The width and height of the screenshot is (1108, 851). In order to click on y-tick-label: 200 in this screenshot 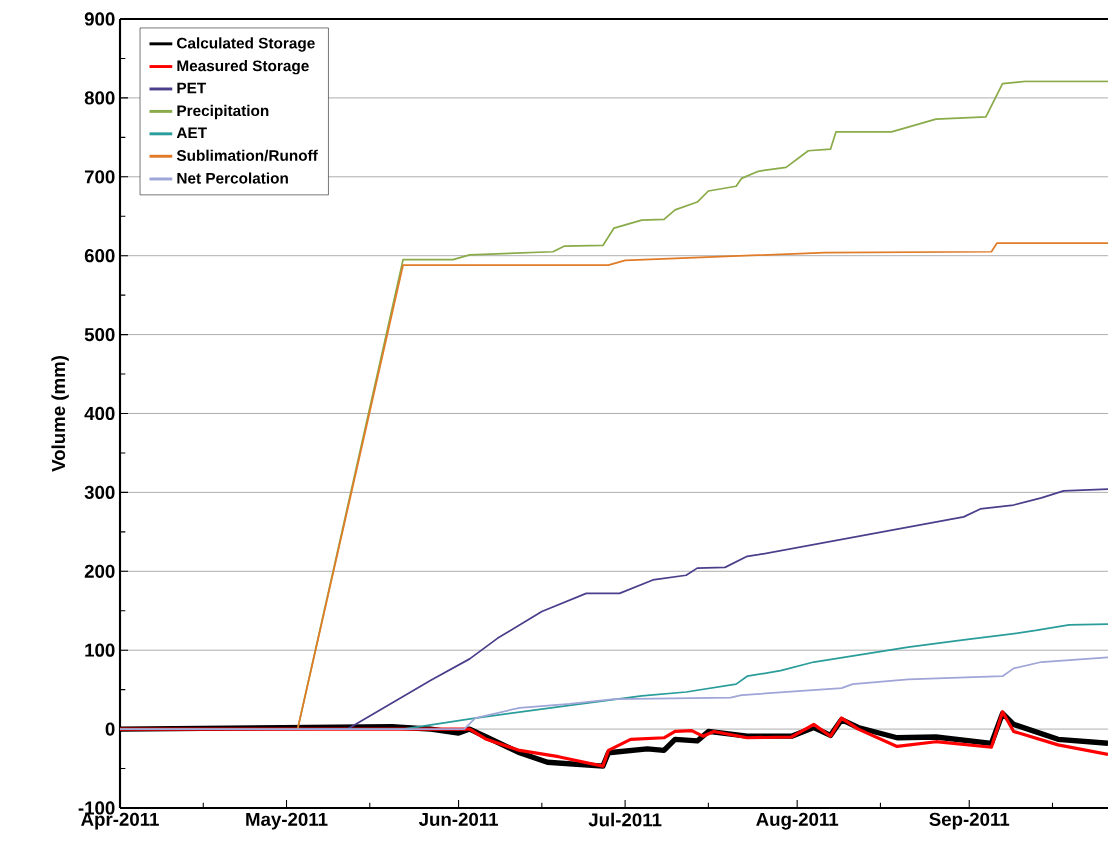, I will do `click(99, 571)`.